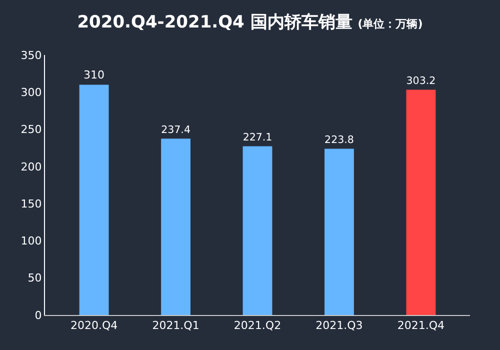 The image size is (500, 350). I want to click on data-label: 227.1, so click(257, 138).